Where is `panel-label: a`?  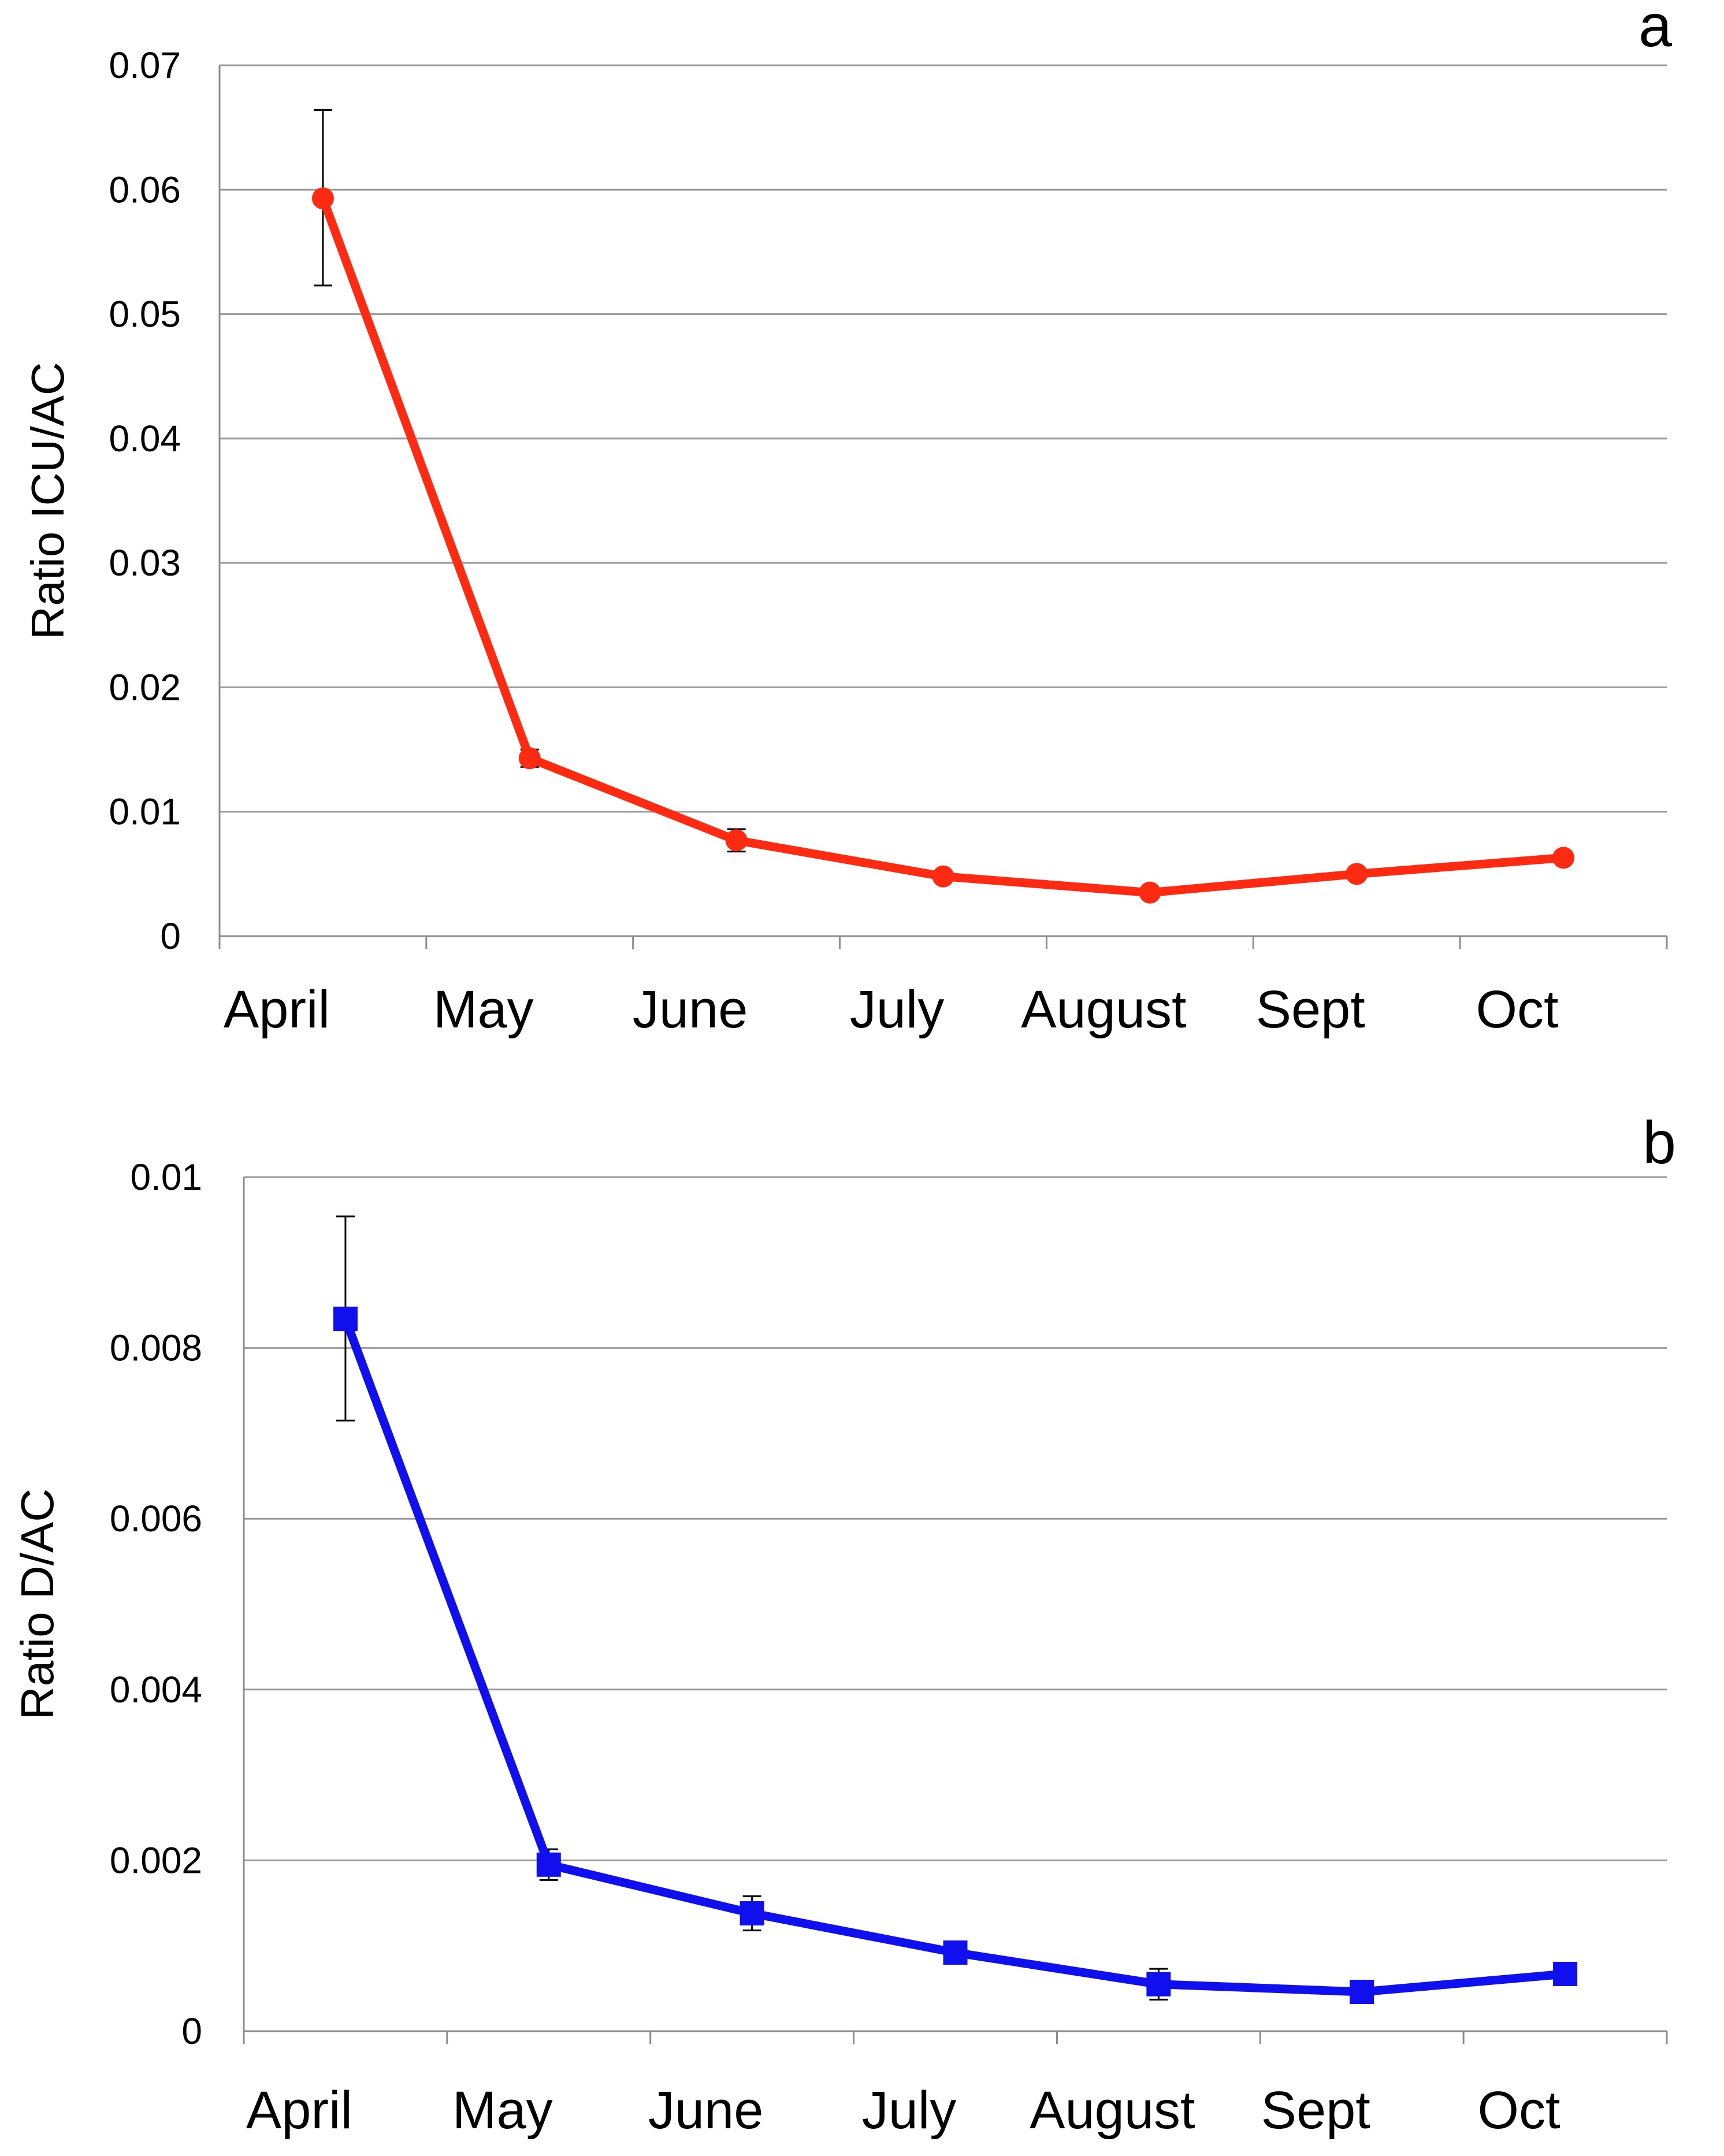 panel-label: a is located at coordinates (1655, 30).